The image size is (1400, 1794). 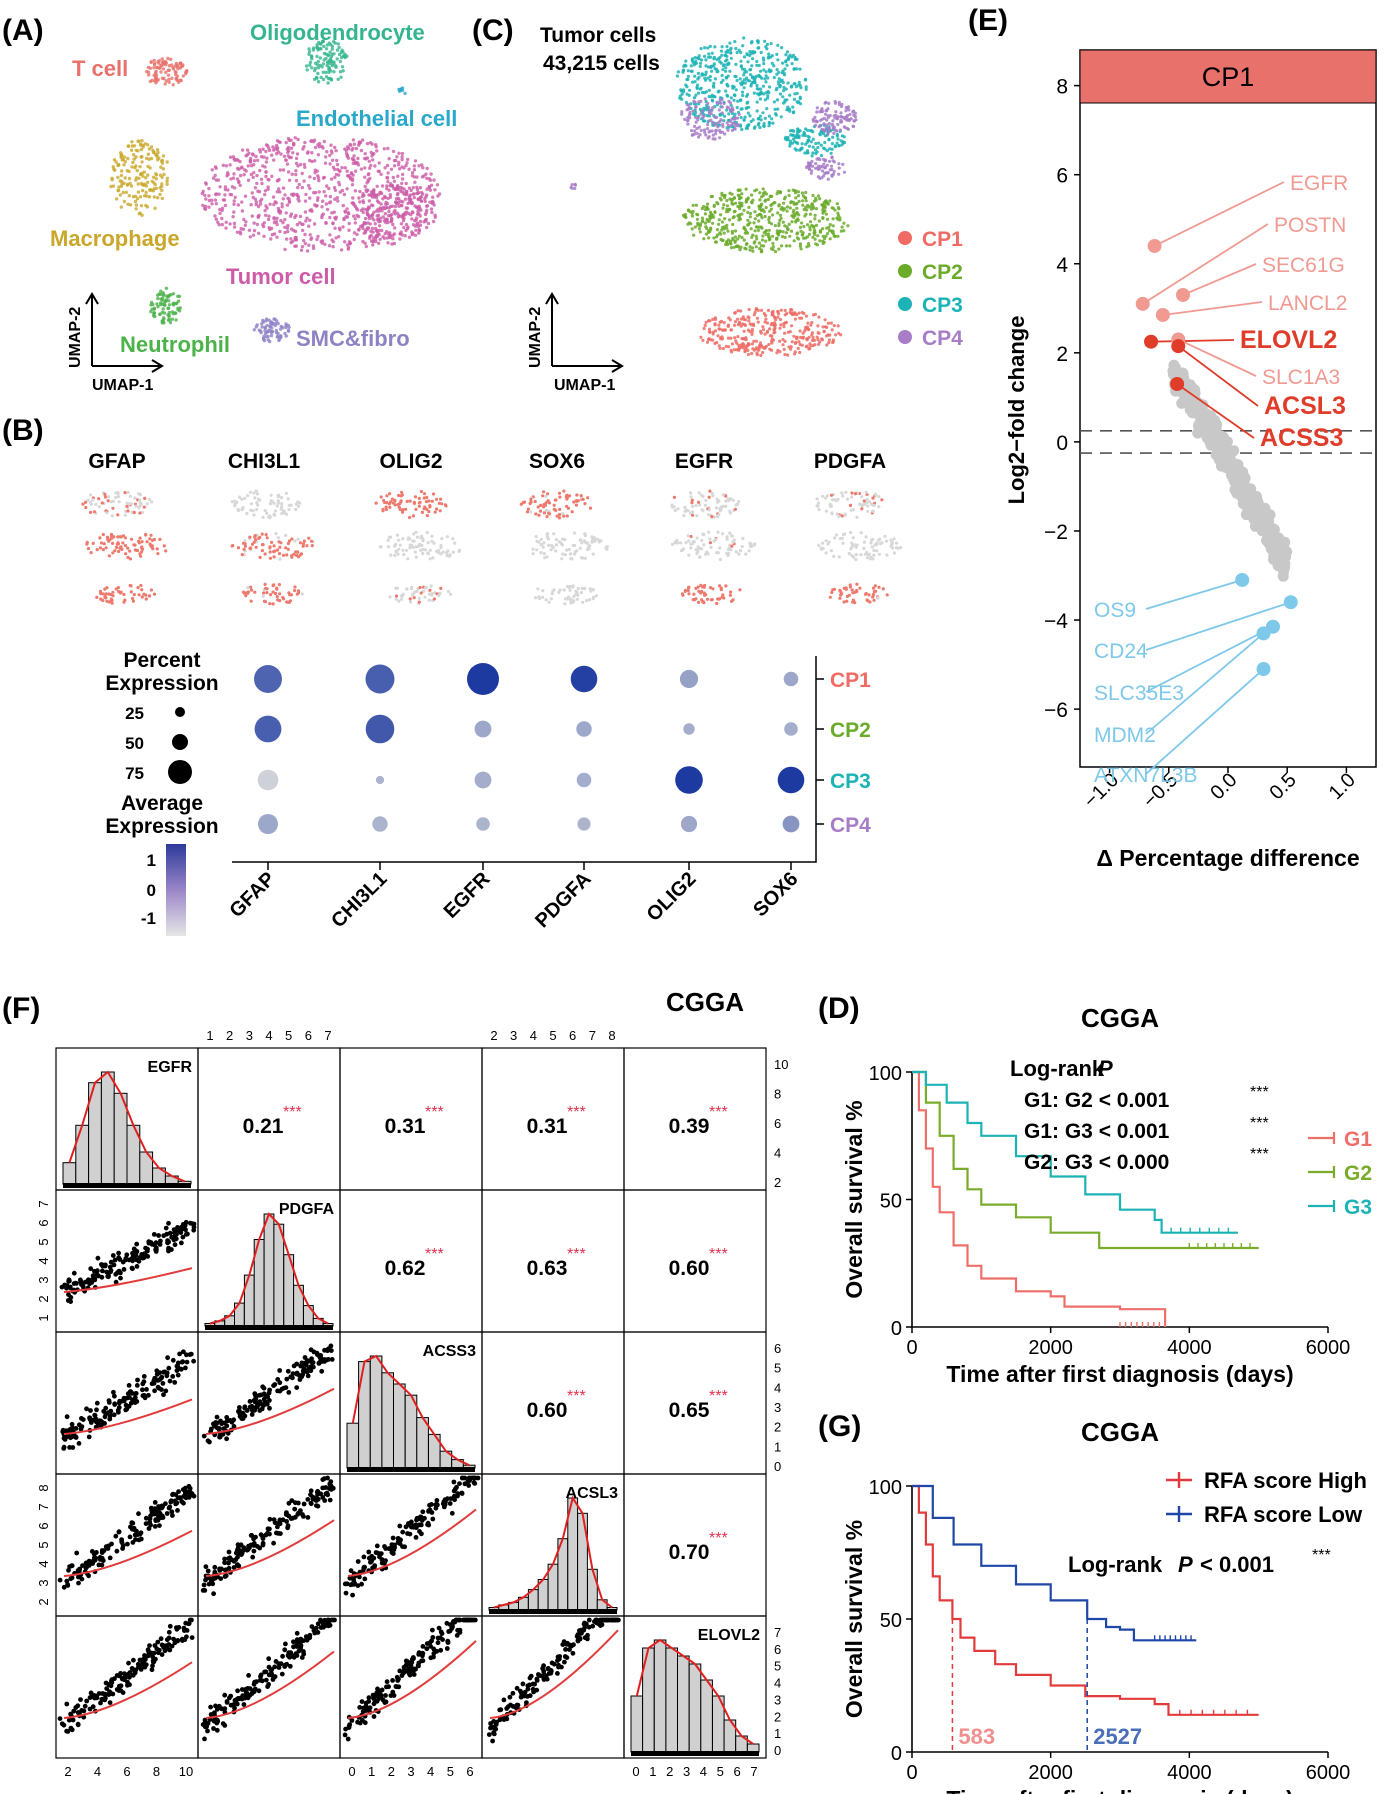 What do you see at coordinates (988, 20) in the screenshot?
I see `panel-label-e: (E)` at bounding box center [988, 20].